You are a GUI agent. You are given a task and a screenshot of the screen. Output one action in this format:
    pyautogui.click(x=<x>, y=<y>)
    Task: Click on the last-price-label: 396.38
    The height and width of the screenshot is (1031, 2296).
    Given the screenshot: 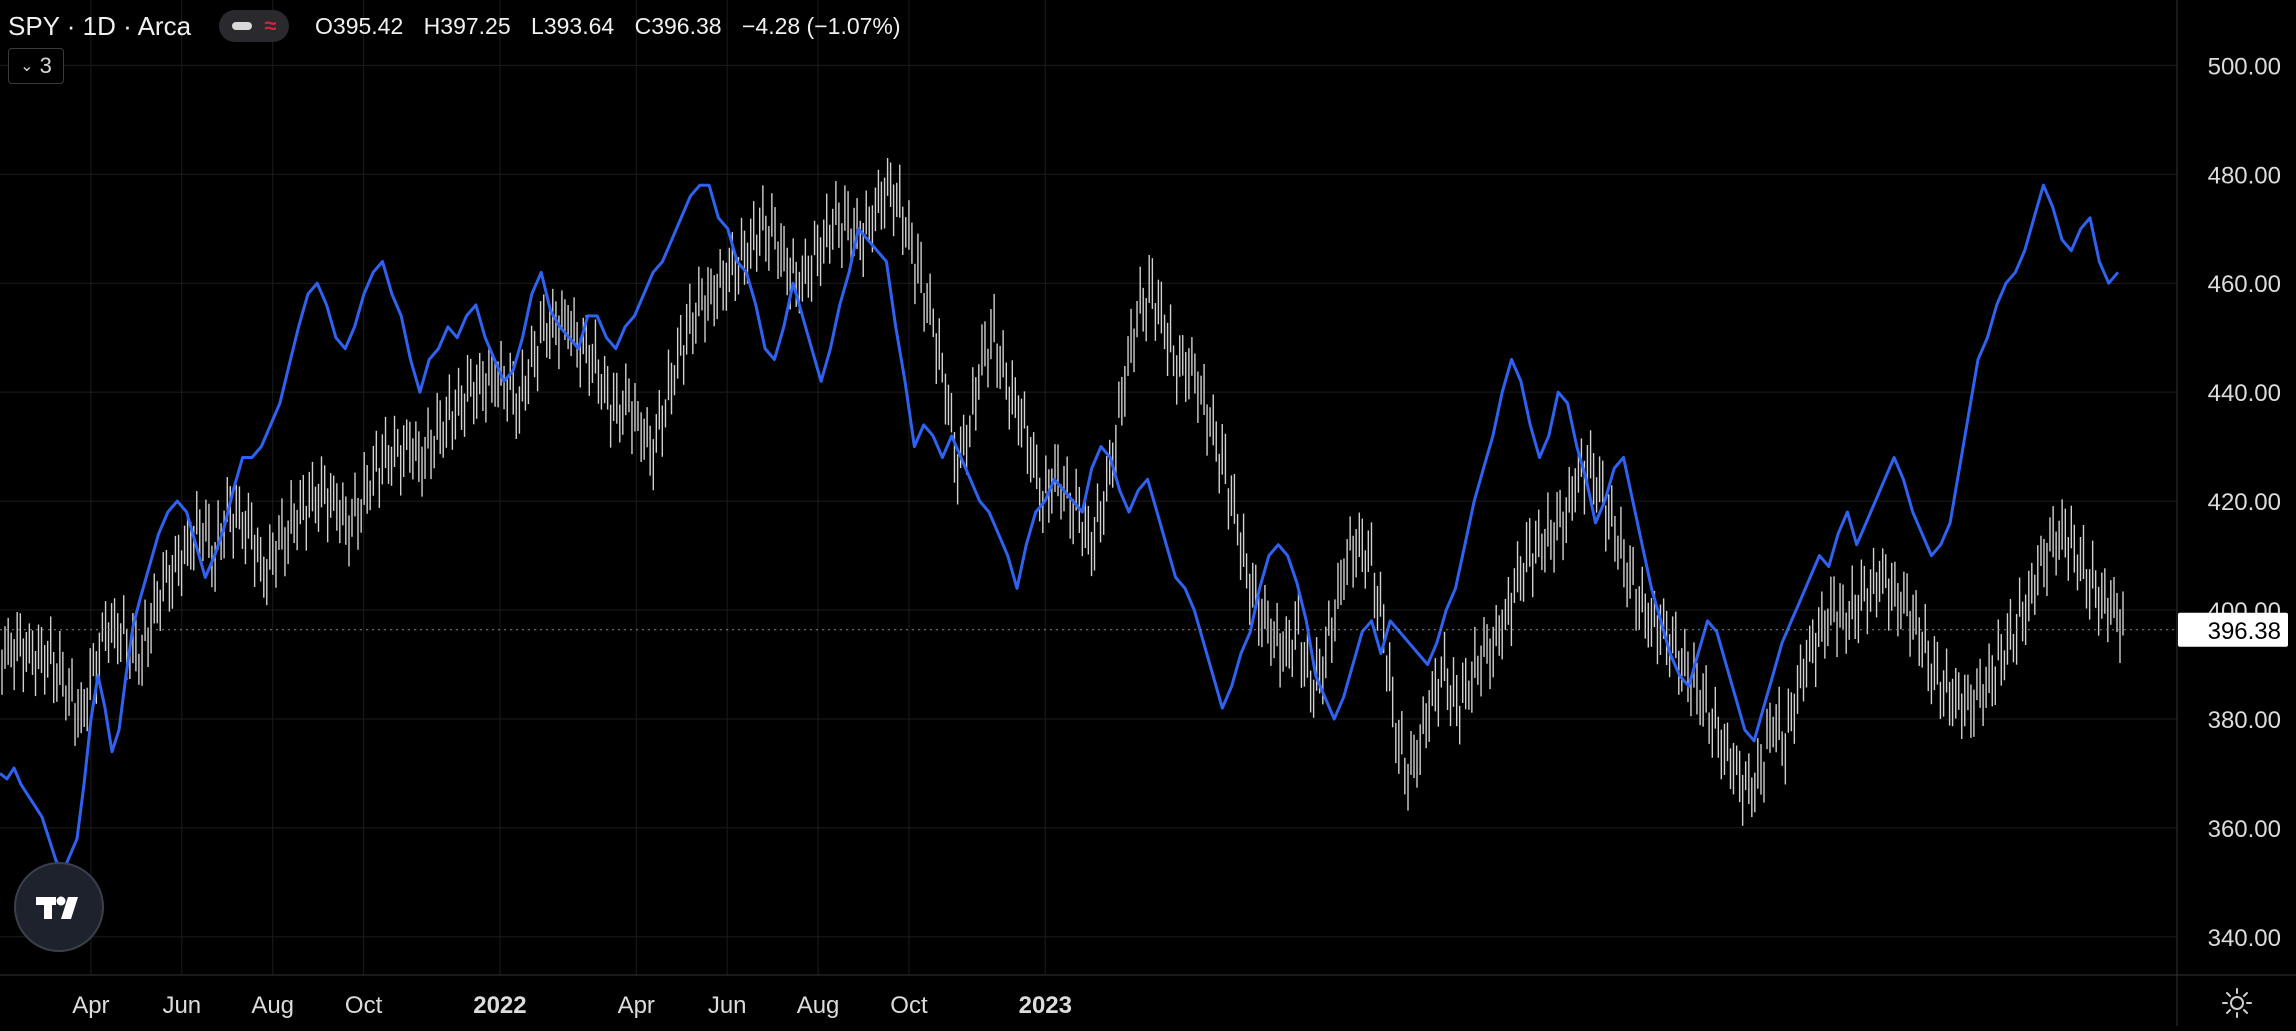 What is the action you would take?
    pyautogui.click(x=2244, y=631)
    